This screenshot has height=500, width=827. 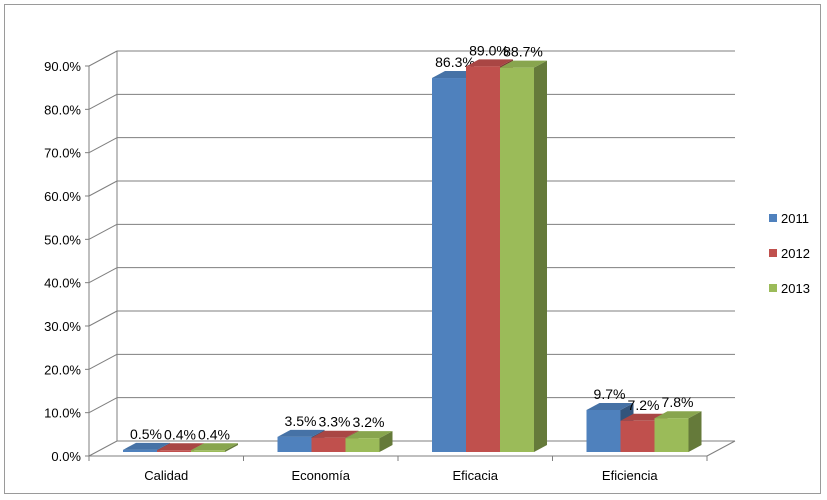 What do you see at coordinates (62, 283) in the screenshot?
I see `y-tick-label: 40.0%` at bounding box center [62, 283].